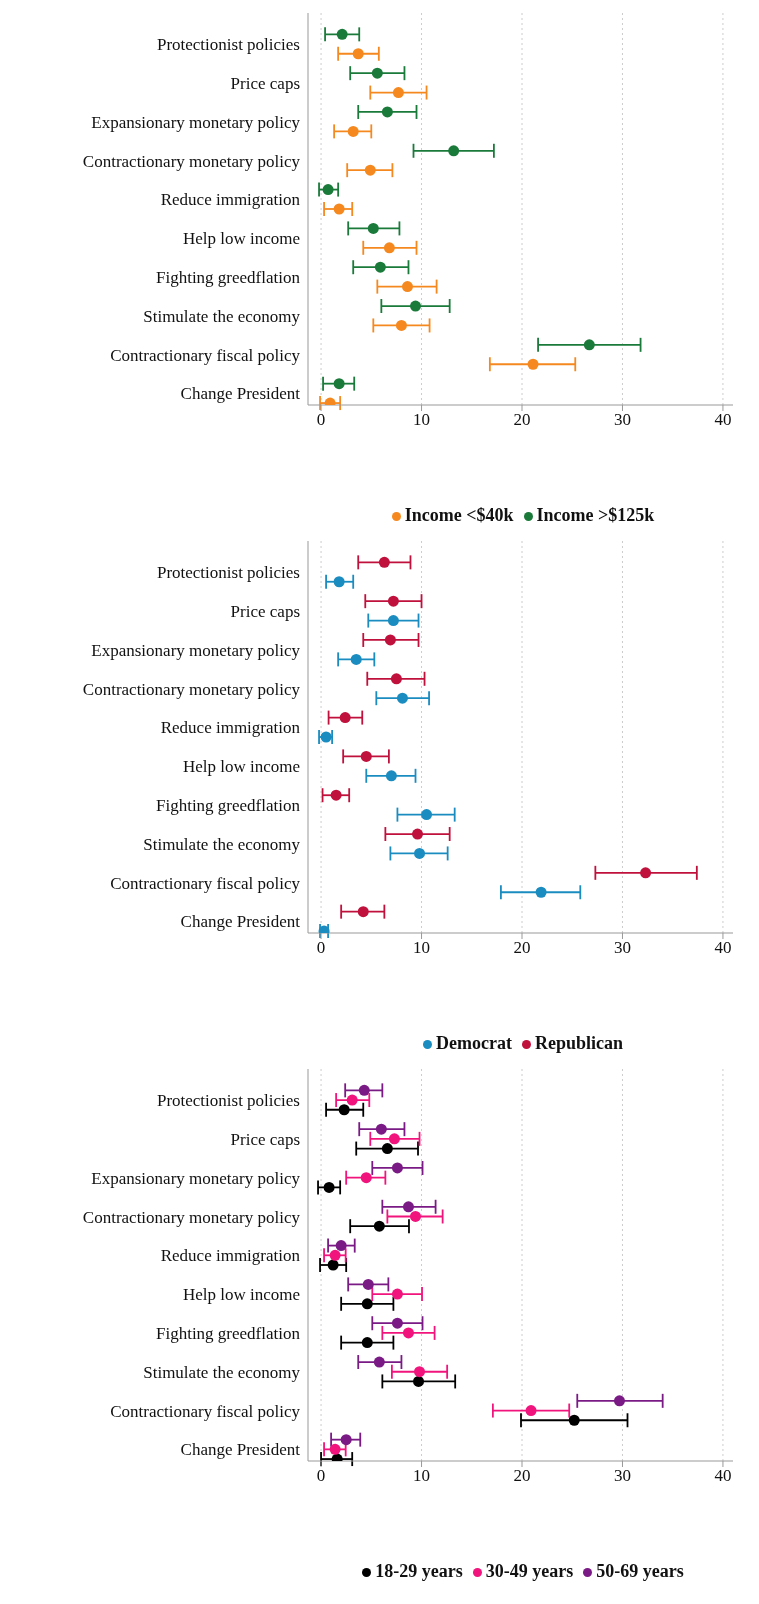  I want to click on legend-label: Republican, so click(578, 1043).